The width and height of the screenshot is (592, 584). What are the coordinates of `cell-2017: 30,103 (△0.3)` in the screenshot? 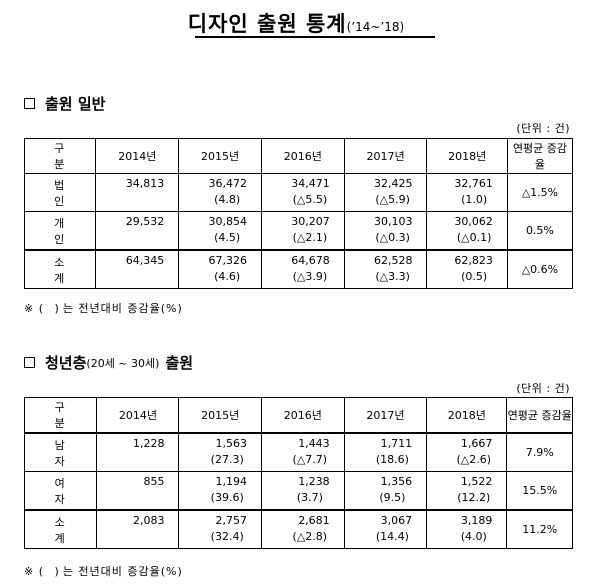 It's located at (385, 231).